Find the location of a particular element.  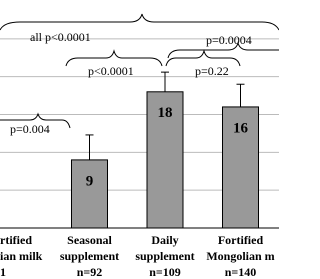

x-tick-label: rtified is located at coordinates (16, 240).